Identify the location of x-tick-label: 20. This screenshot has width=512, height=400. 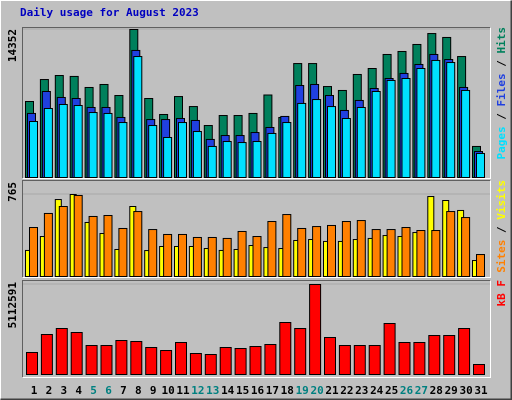
(316, 390).